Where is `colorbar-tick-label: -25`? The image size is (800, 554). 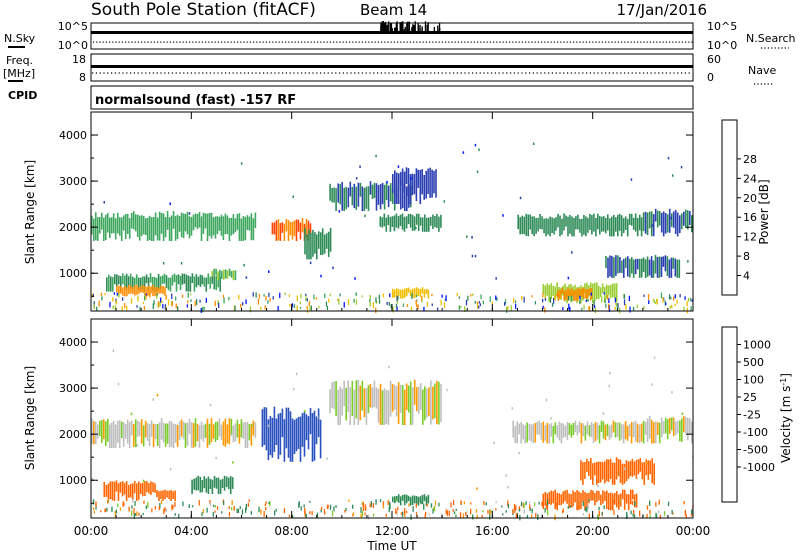
colorbar-tick-label: -25 is located at coordinates (752, 415).